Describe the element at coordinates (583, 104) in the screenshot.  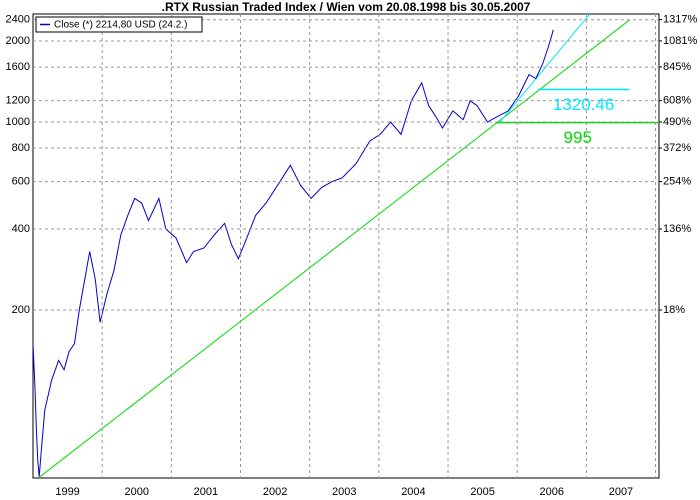
I see `level-label: 1320.46` at that location.